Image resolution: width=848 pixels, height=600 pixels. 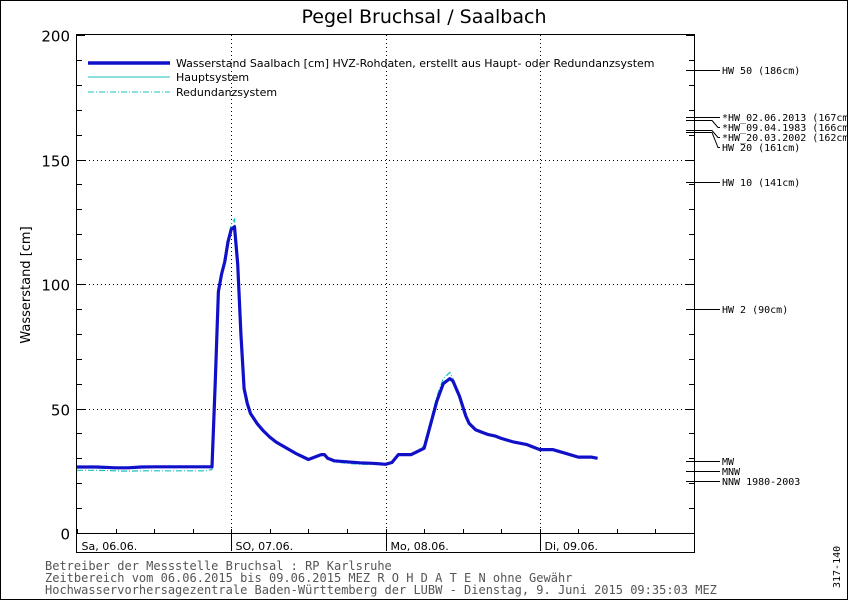 I want to click on reference-level-label: *HW_02.06.2013 (167cm), so click(x=785, y=118).